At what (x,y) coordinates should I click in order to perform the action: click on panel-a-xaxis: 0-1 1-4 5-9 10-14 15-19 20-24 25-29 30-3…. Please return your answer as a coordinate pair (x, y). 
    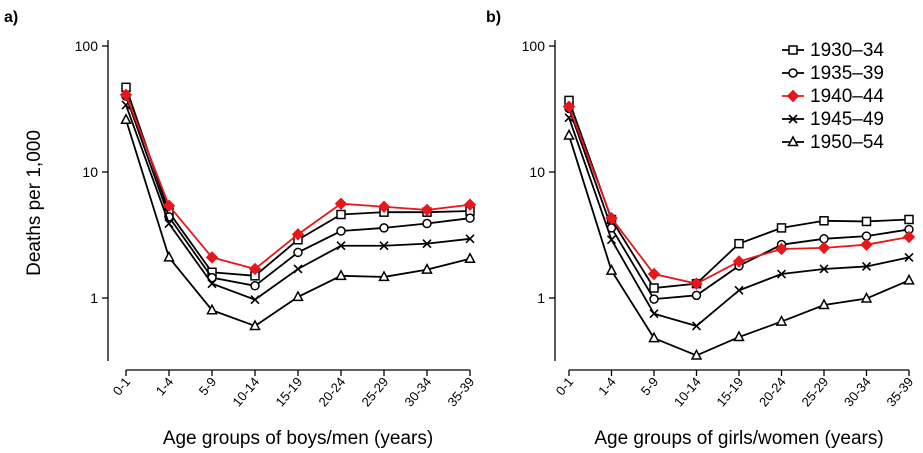
    Looking at the image, I should click on (293, 389).